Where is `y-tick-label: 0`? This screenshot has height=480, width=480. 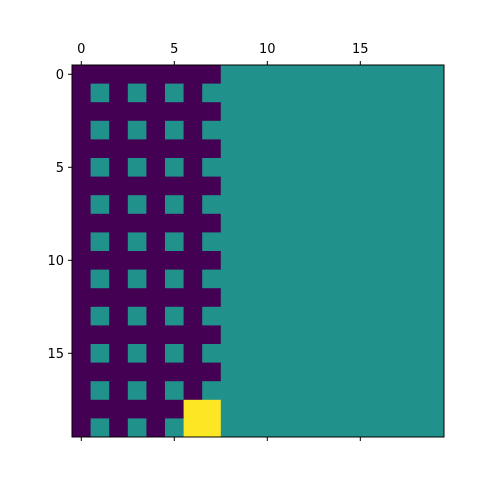
y-tick-label: 0 is located at coordinates (60, 75).